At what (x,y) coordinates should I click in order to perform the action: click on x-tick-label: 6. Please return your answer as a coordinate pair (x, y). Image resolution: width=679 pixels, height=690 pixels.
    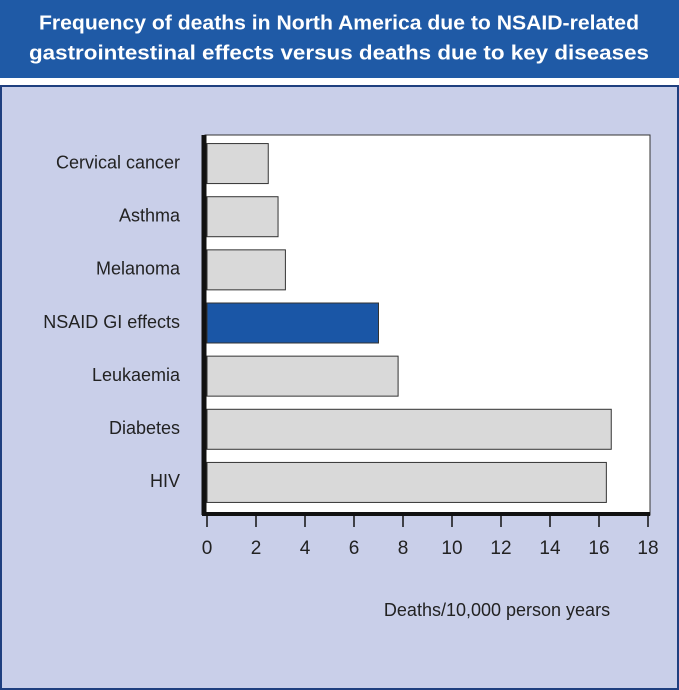
    Looking at the image, I should click on (354, 548).